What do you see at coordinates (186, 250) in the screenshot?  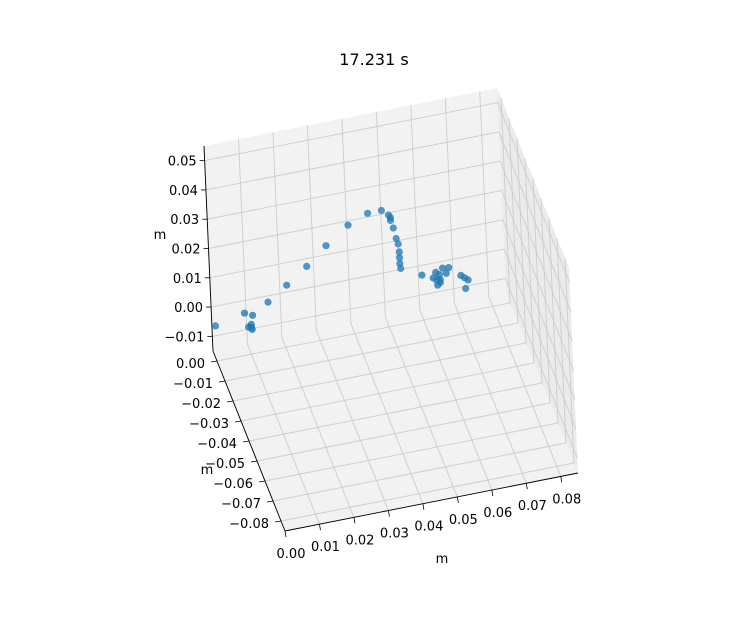 I see `z-tick-label: 0.02` at bounding box center [186, 250].